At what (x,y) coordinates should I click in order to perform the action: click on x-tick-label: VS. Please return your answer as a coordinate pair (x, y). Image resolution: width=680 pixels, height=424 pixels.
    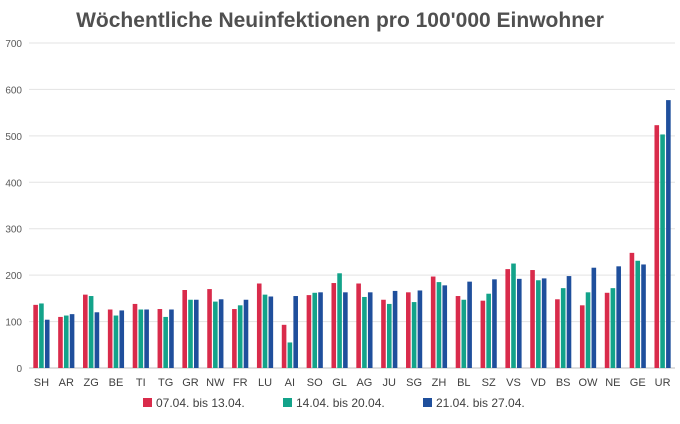
    Looking at the image, I should click on (513, 383).